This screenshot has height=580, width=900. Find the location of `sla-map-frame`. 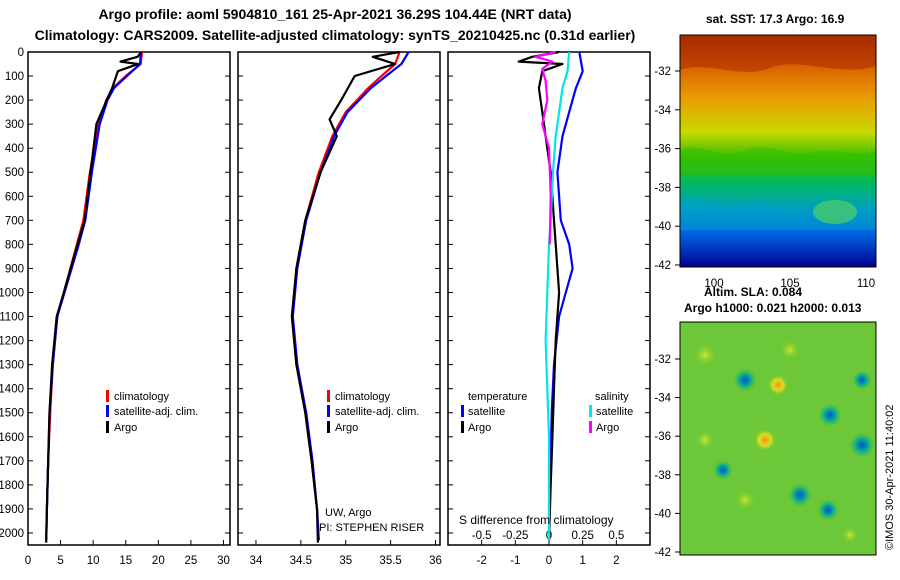

sla-map-frame is located at coordinates (778, 438).